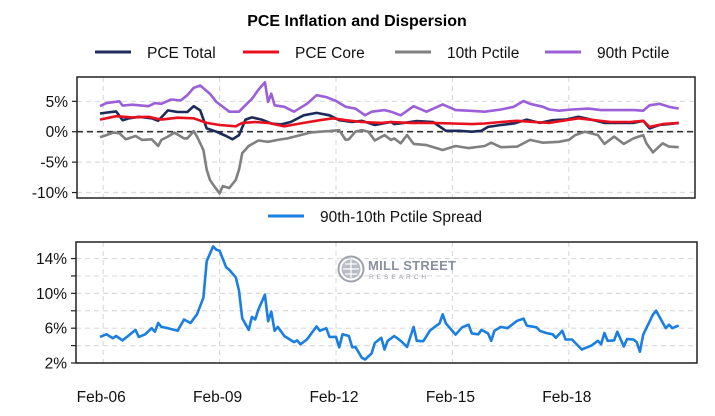  I want to click on series-line-pce-core, so click(389, 121).